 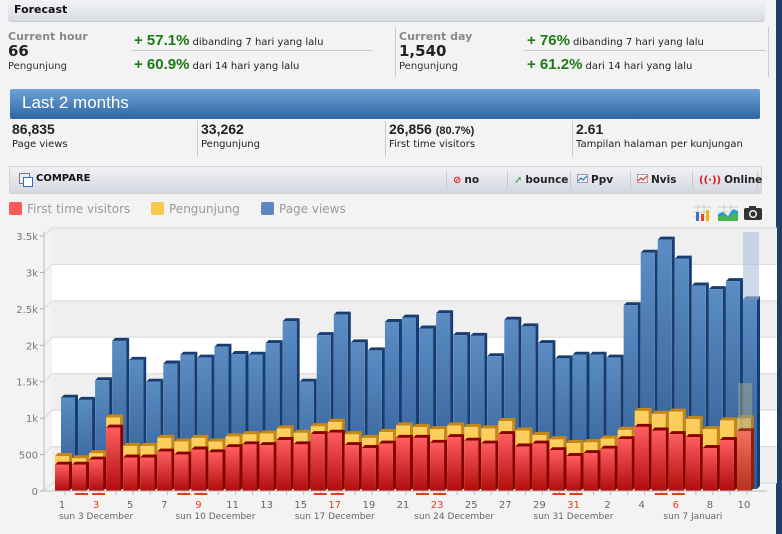 I want to click on change-pct: + 61.2%, so click(x=555, y=64).